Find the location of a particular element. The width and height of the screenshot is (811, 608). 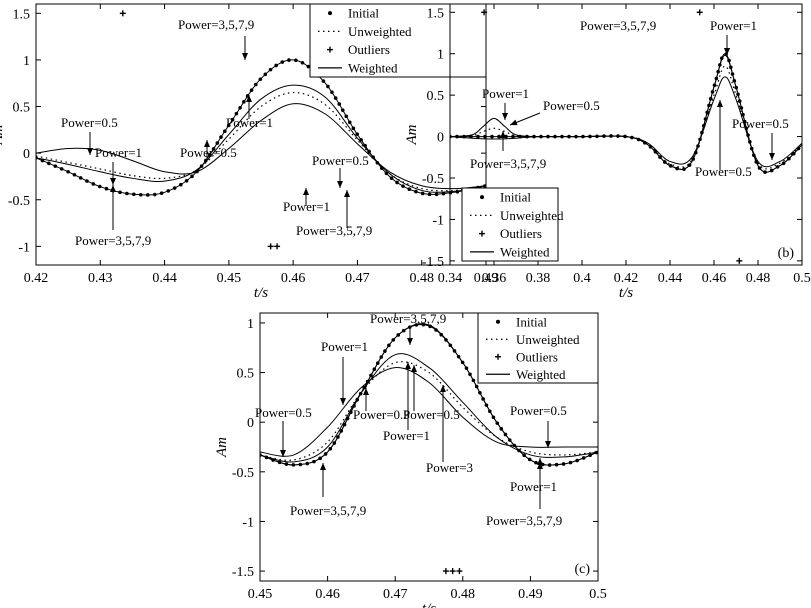

x-axis-label: t/s is located at coordinates (261, 293).